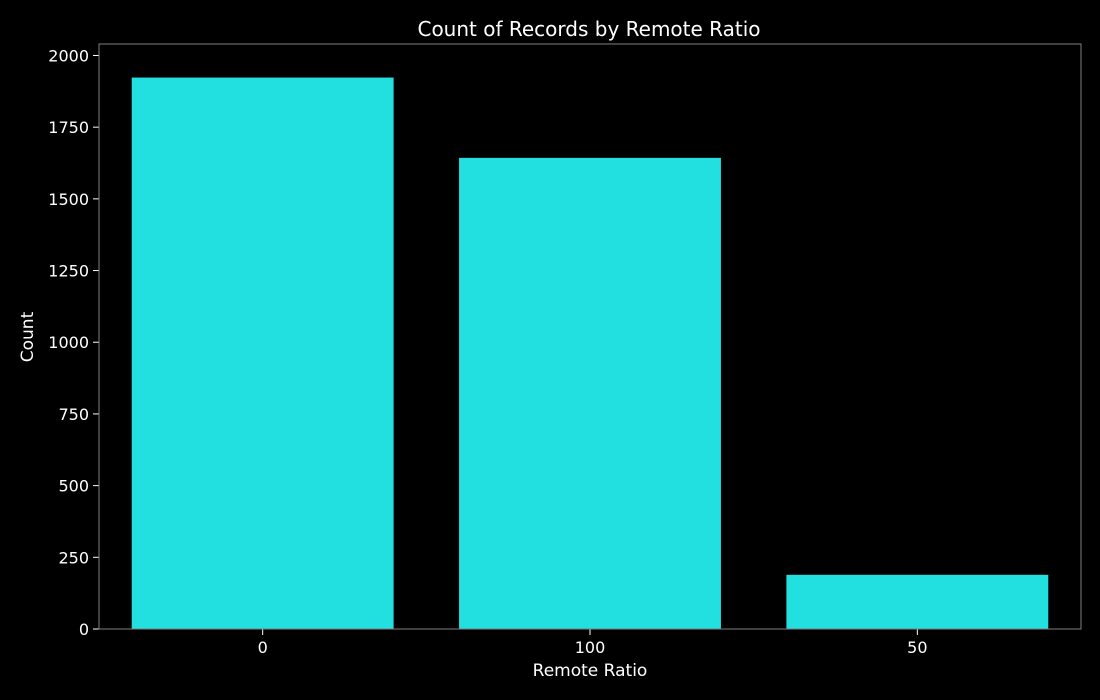  I want to click on x-axis-label: Remote Ratio, so click(590, 671).